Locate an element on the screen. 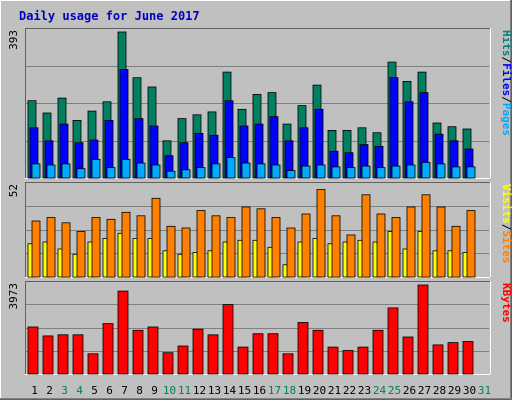  x-tick-label: 23 is located at coordinates (364, 390).